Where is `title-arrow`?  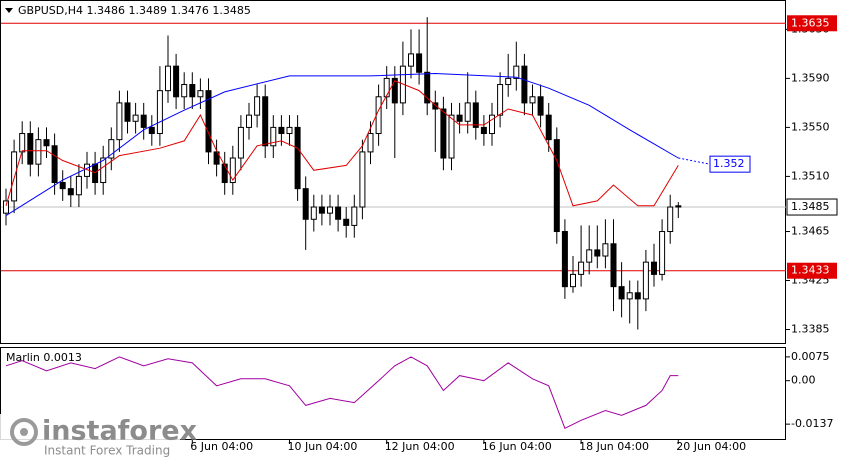
title-arrow is located at coordinates (9, 10).